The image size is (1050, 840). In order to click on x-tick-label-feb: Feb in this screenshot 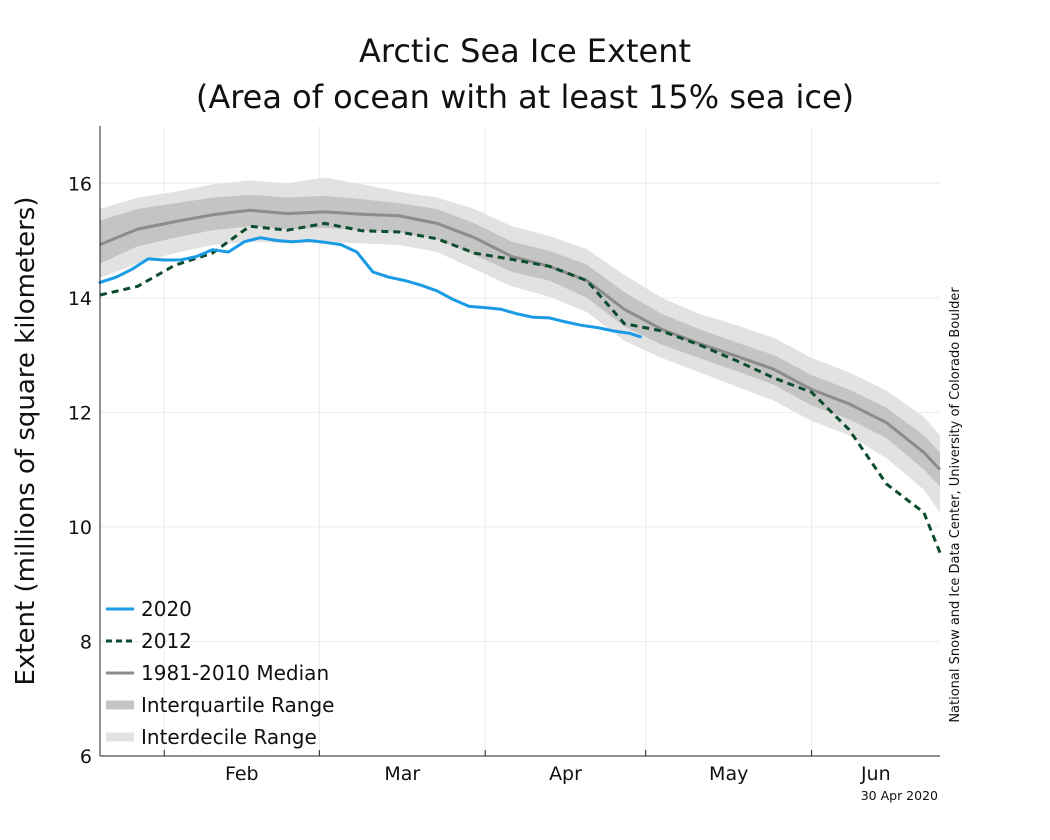, I will do `click(242, 774)`.